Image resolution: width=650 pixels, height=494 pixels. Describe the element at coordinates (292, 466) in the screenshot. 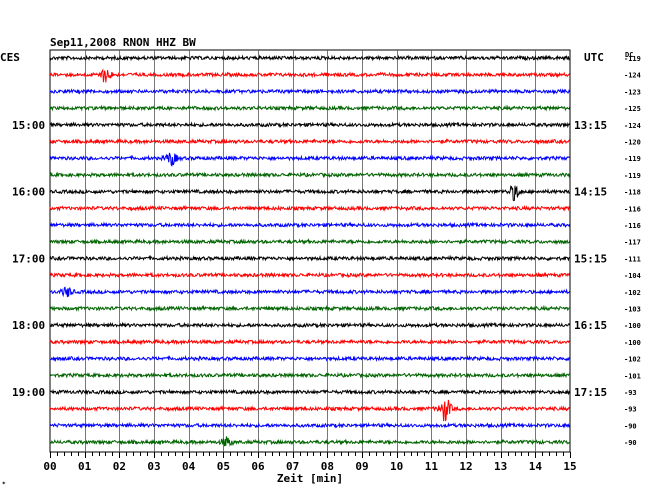

I see `x-tick-label: 07` at that location.